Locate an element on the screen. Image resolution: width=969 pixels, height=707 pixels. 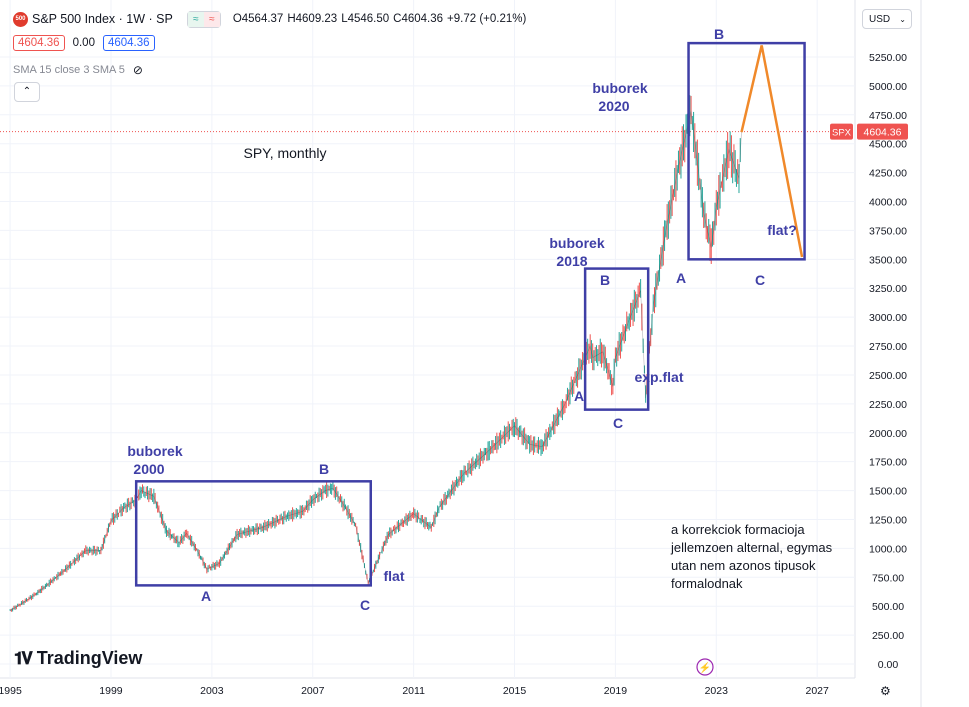
compare-toggle: ≈ ≈ is located at coordinates (203, 19).